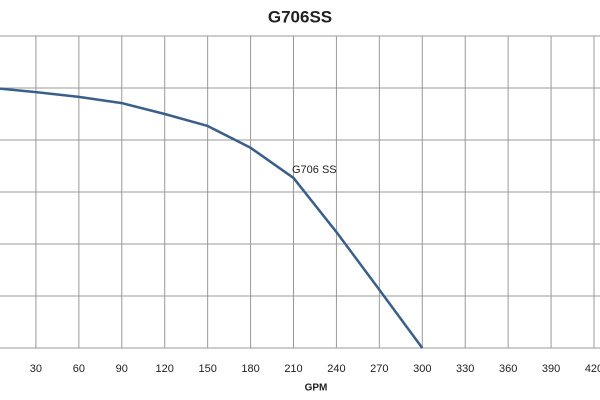 This screenshot has width=600, height=400. I want to click on x-tick-label: 270, so click(379, 369).